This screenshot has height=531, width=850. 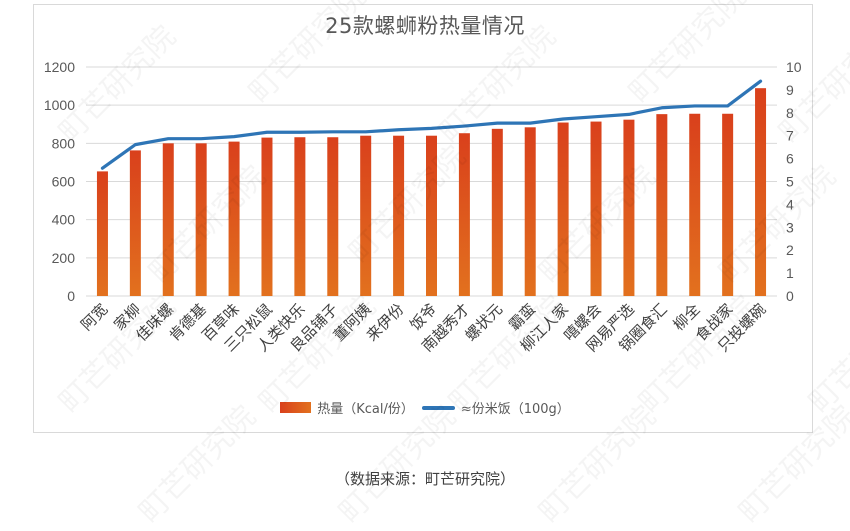 What do you see at coordinates (425, 26) in the screenshot?
I see `chart-title: 25款螺蛳粉热量情况` at bounding box center [425, 26].